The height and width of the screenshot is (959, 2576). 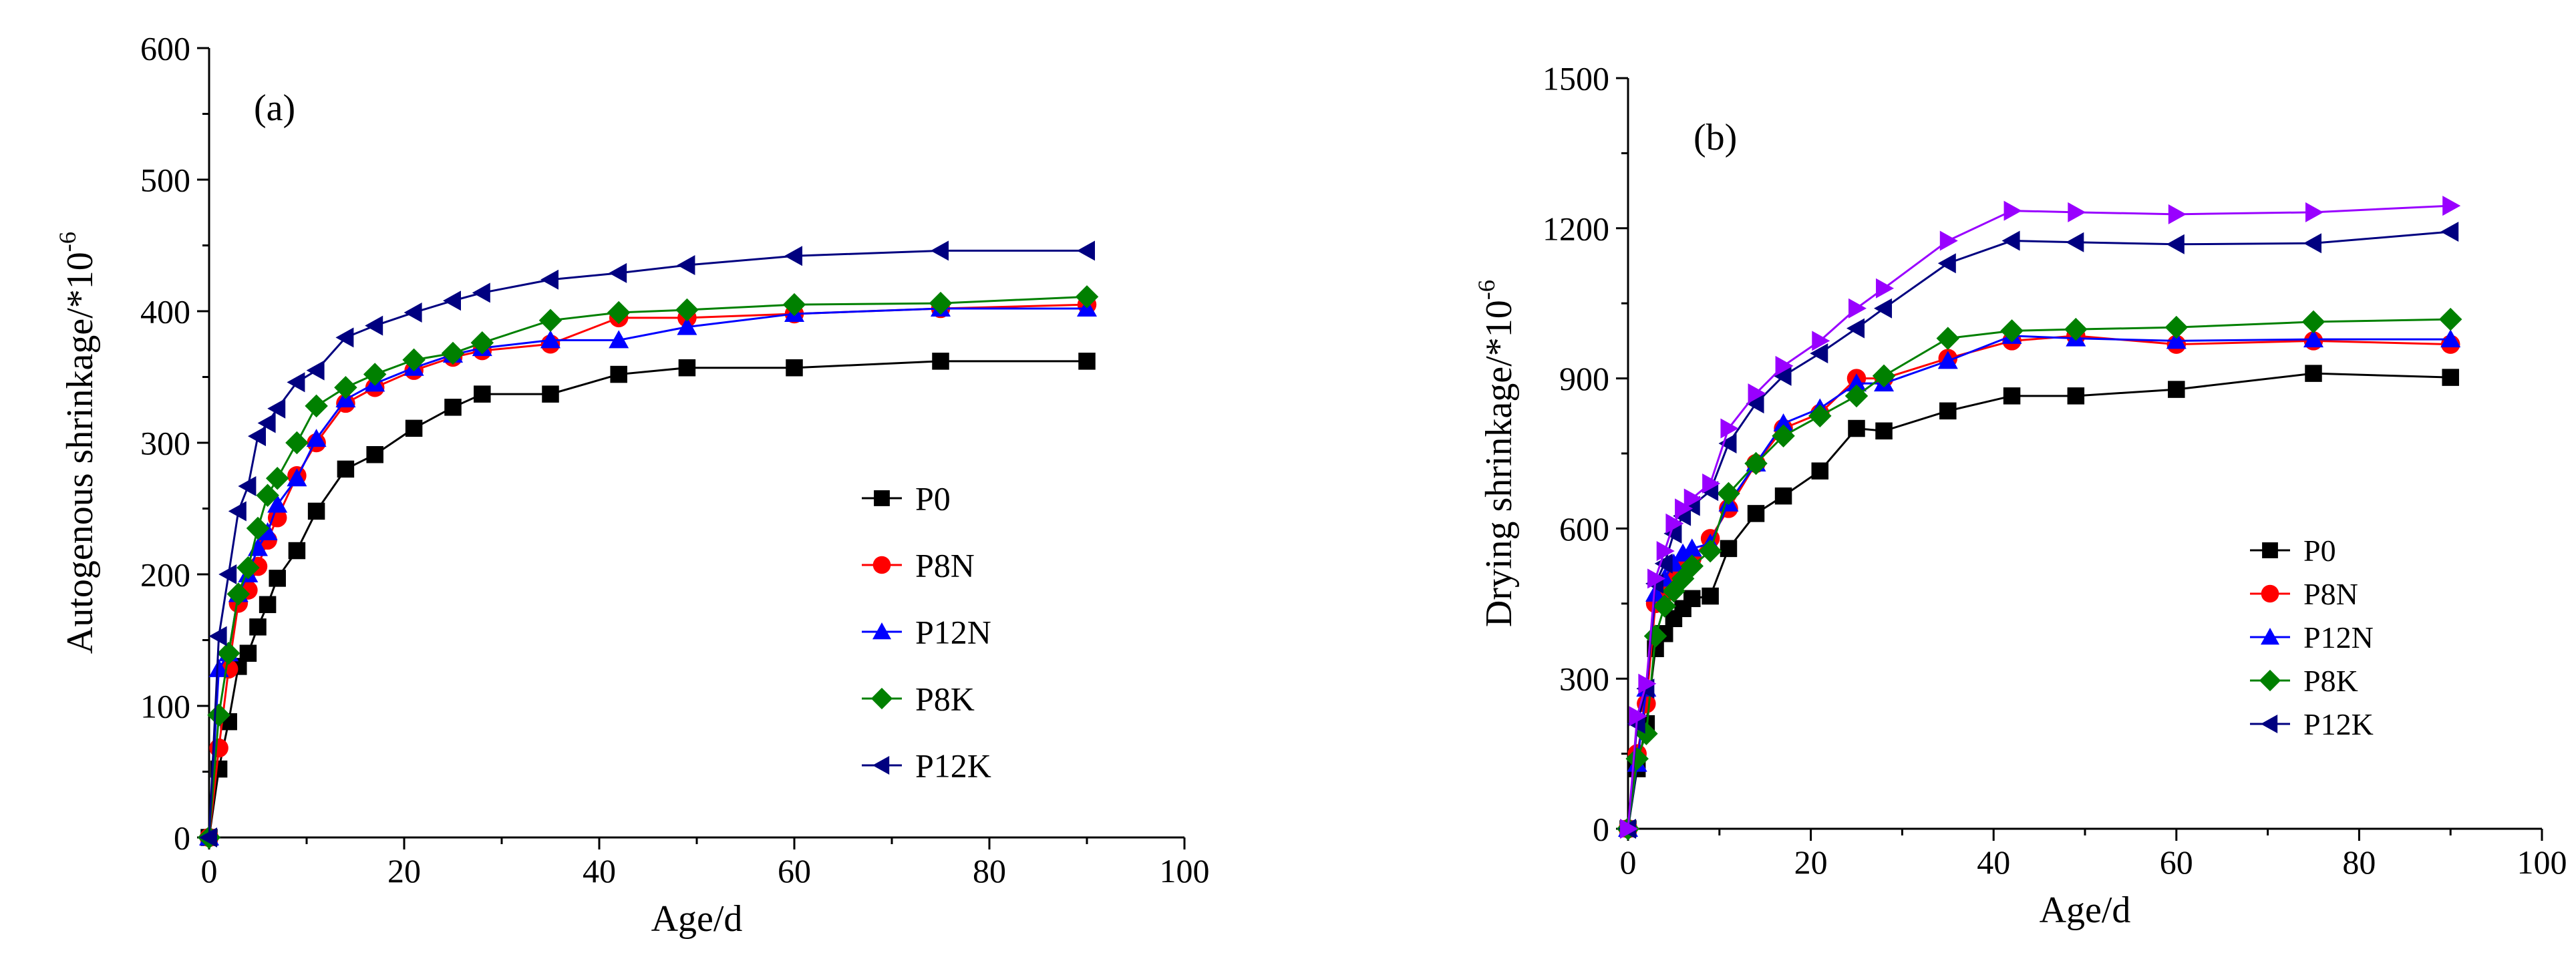 What do you see at coordinates (794, 871) in the screenshot?
I see `x-tick-label: 60` at bounding box center [794, 871].